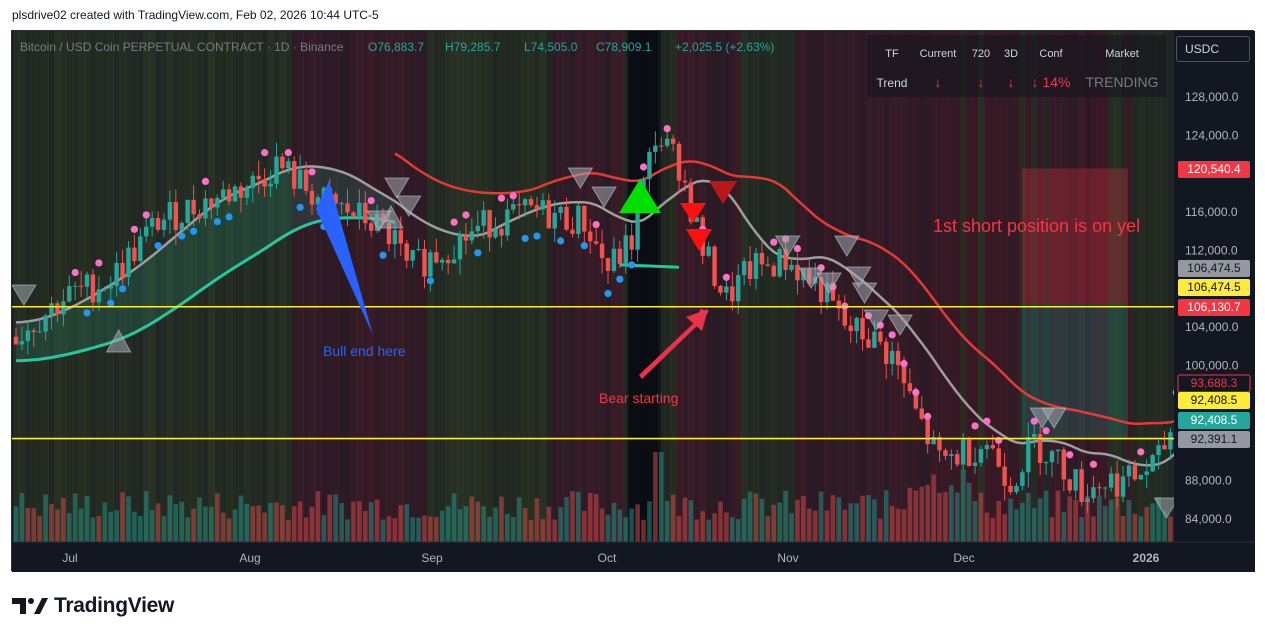 Image resolution: width=1265 pixels, height=638 pixels. Describe the element at coordinates (1146, 558) in the screenshot. I see `x-tick-label: 2026` at that location.